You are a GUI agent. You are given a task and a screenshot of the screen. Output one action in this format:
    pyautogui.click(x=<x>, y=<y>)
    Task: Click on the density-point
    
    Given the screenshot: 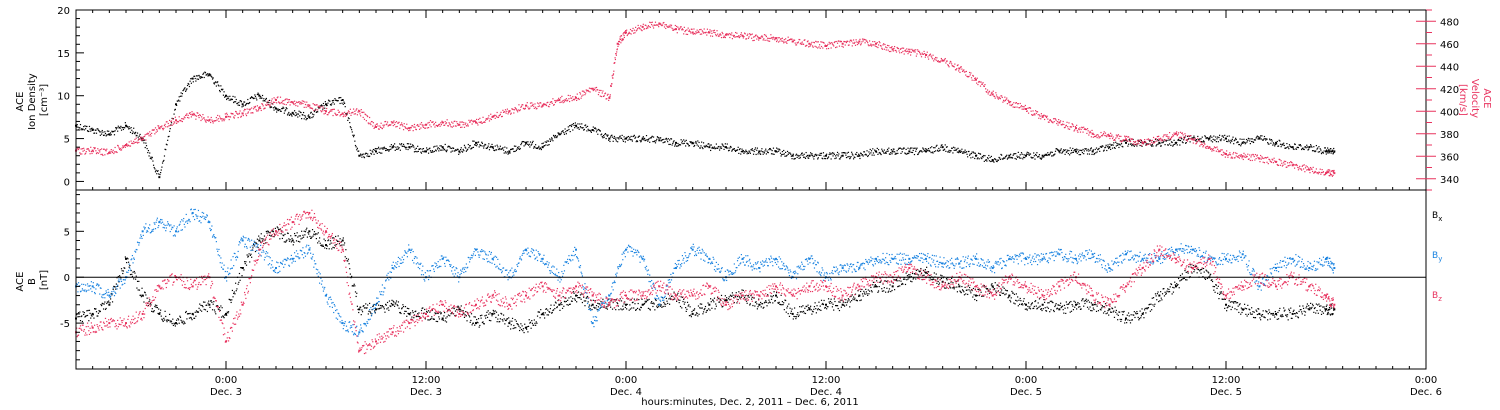 What is the action you would take?
    pyautogui.click(x=259, y=95)
    